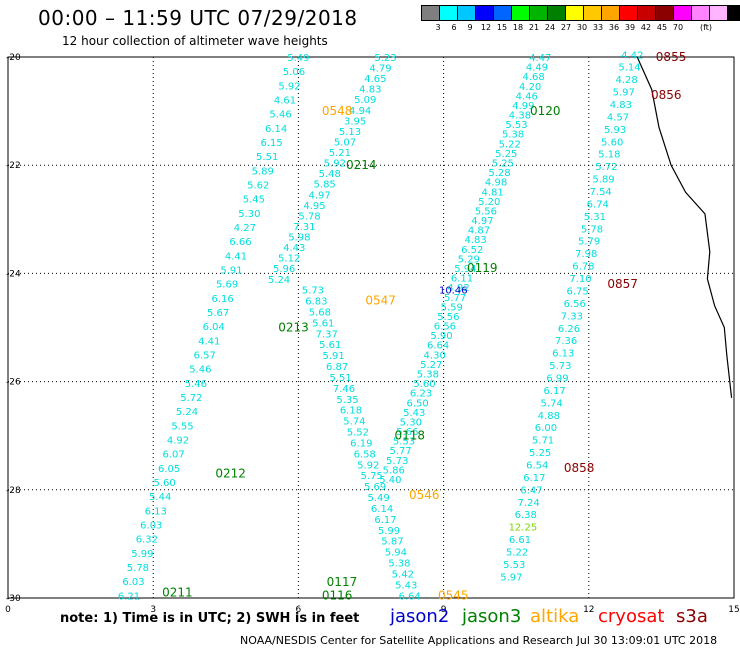 The height and width of the screenshot is (650, 740). I want to click on swh-value: 4.57, so click(618, 117).